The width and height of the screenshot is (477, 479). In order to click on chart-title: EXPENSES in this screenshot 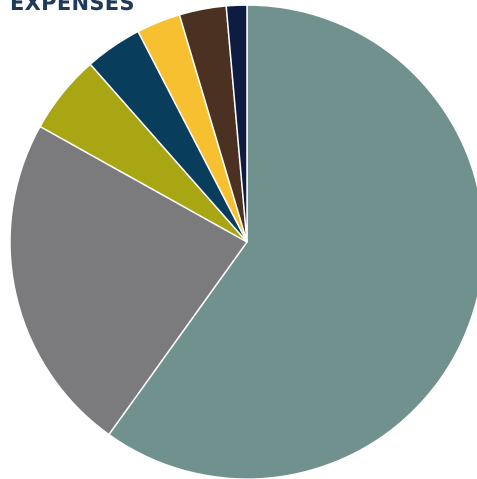, I will do `click(72, 7)`.